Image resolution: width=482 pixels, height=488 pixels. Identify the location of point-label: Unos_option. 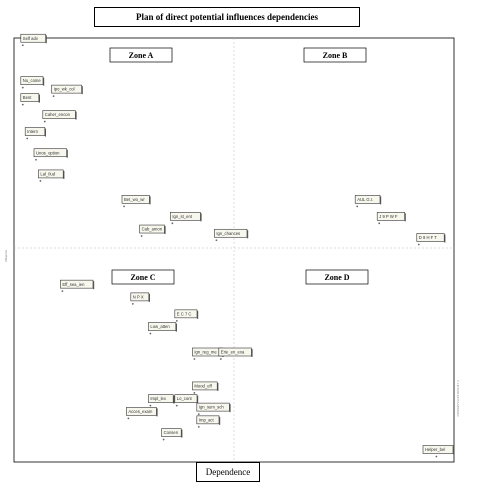
(48, 152).